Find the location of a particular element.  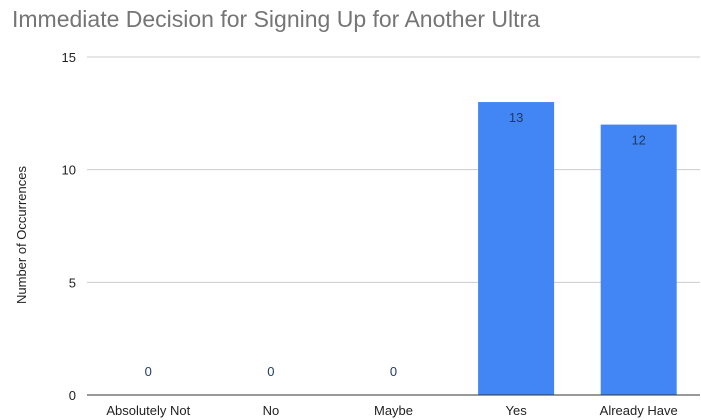

y-tick-label: 0 is located at coordinates (72, 395).